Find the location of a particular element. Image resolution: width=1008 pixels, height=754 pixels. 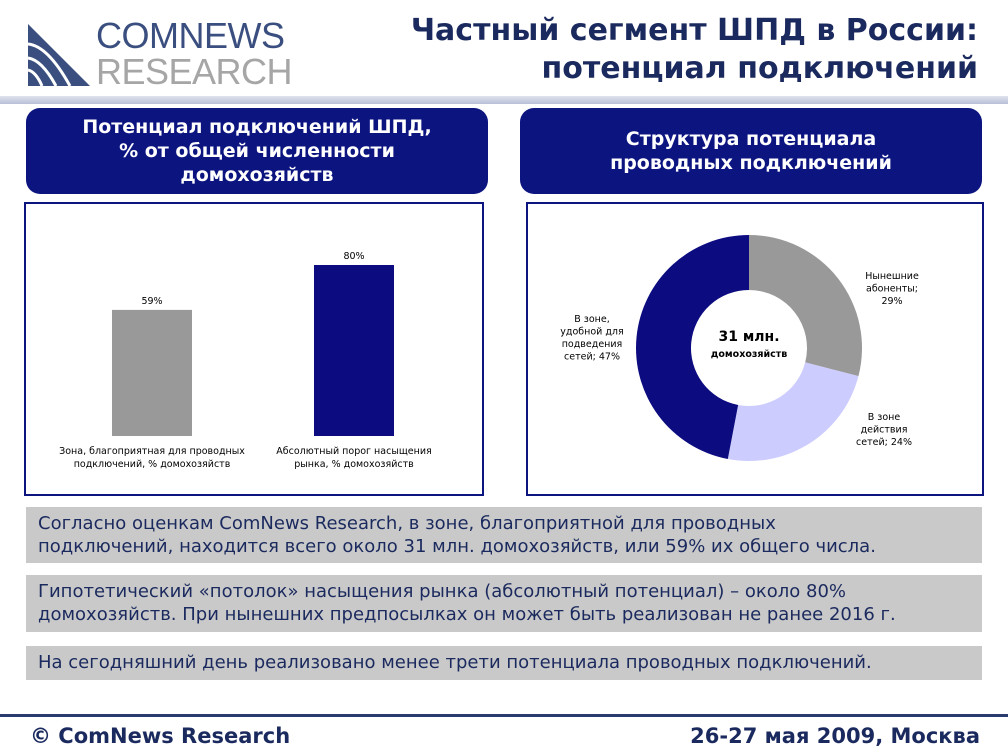

bar-category-label-2-line2: рынка, % домохозяйств is located at coordinates (354, 464).